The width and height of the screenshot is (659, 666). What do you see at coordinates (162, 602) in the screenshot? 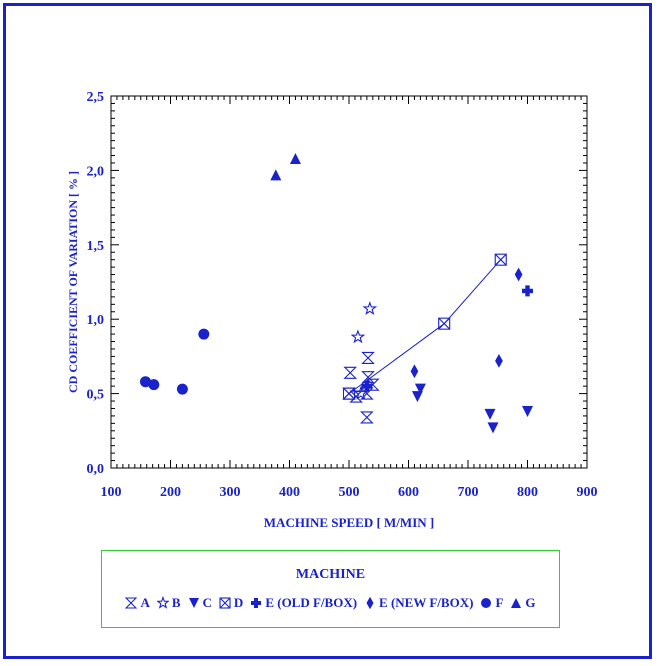
I see `star-icon` at bounding box center [162, 602].